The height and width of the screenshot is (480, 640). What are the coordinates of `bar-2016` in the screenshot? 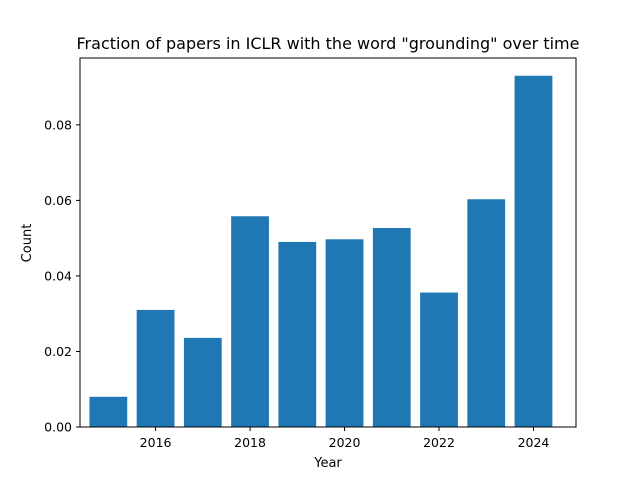 It's located at (155, 368).